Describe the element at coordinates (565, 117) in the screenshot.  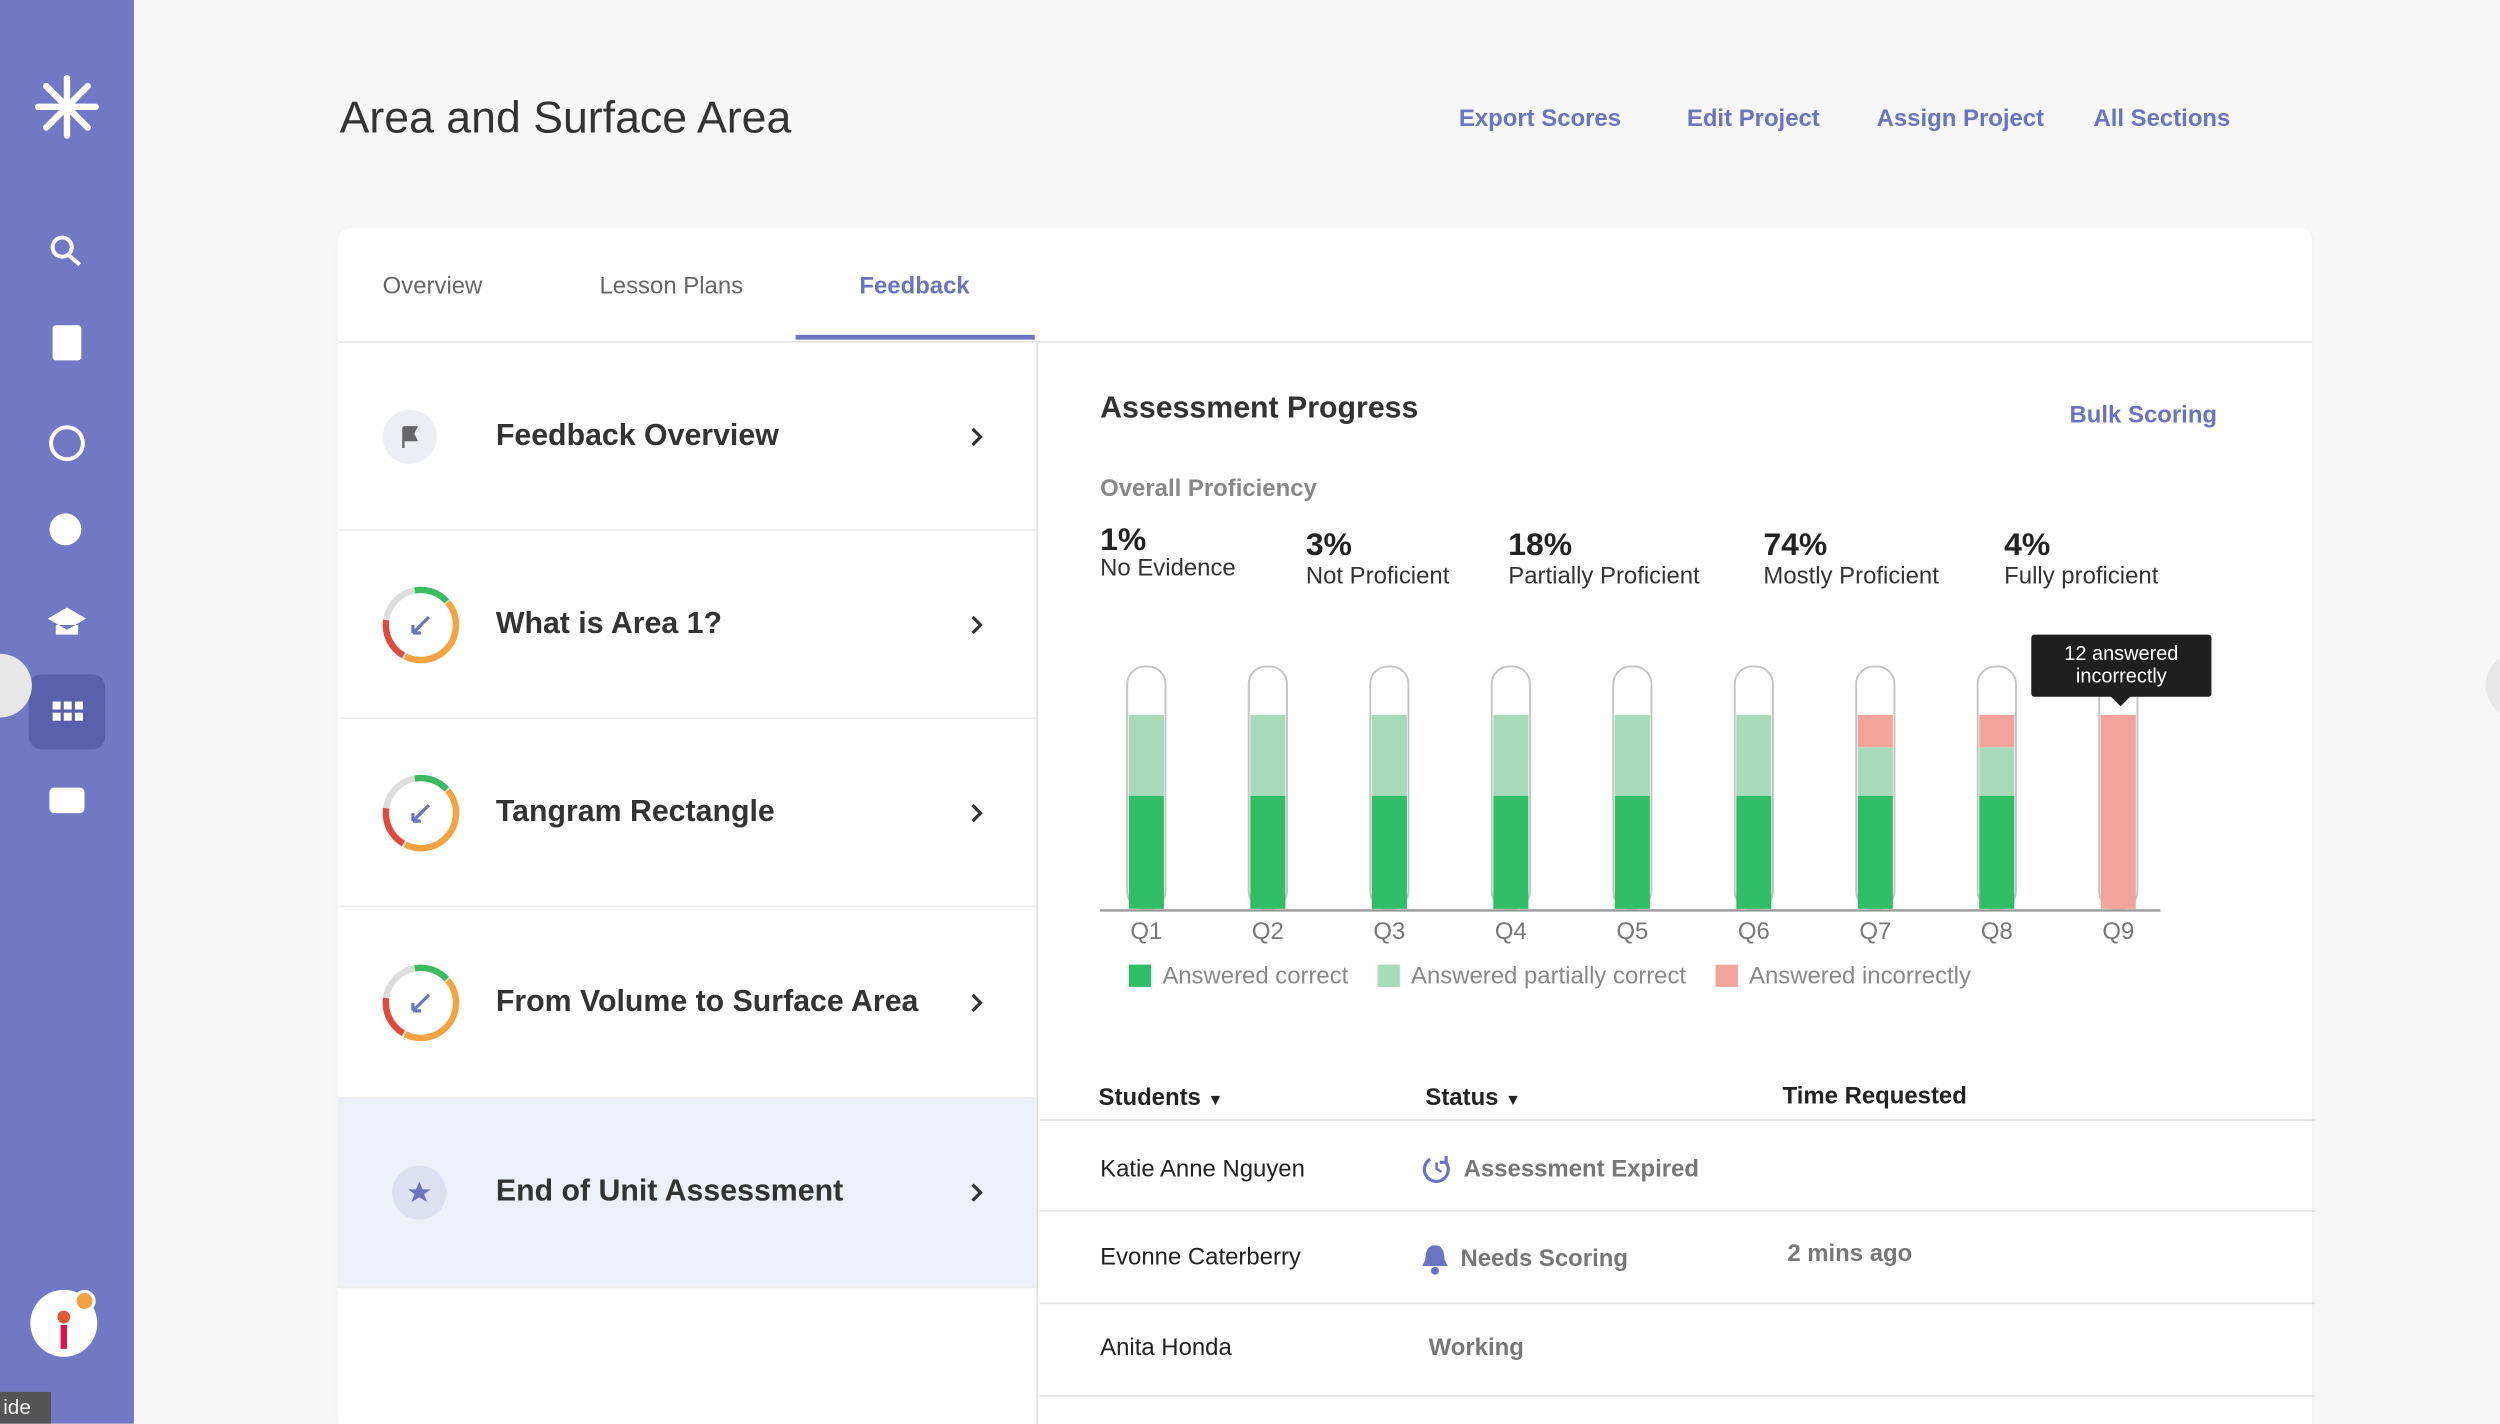
I see `page-title: Area and Surface Area` at that location.